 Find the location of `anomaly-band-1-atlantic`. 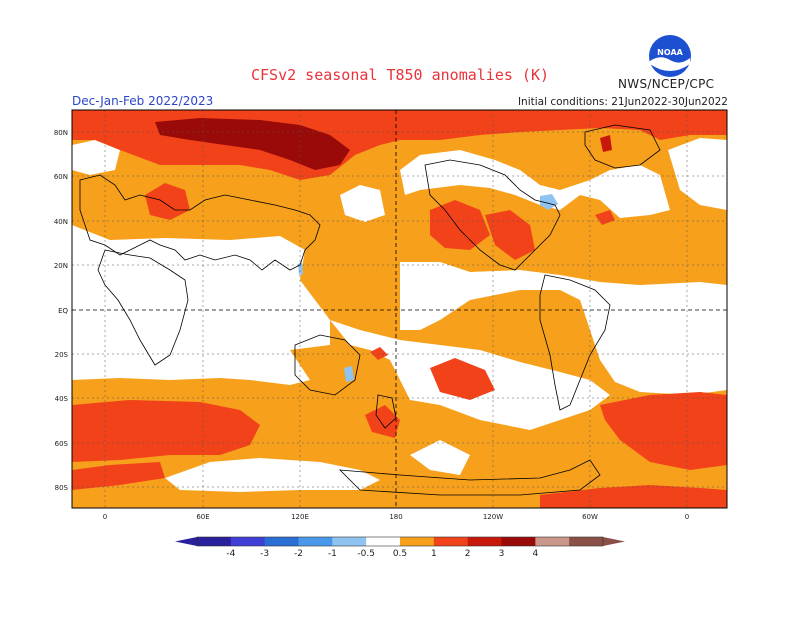

anomaly-band-1-atlantic is located at coordinates (605, 217).